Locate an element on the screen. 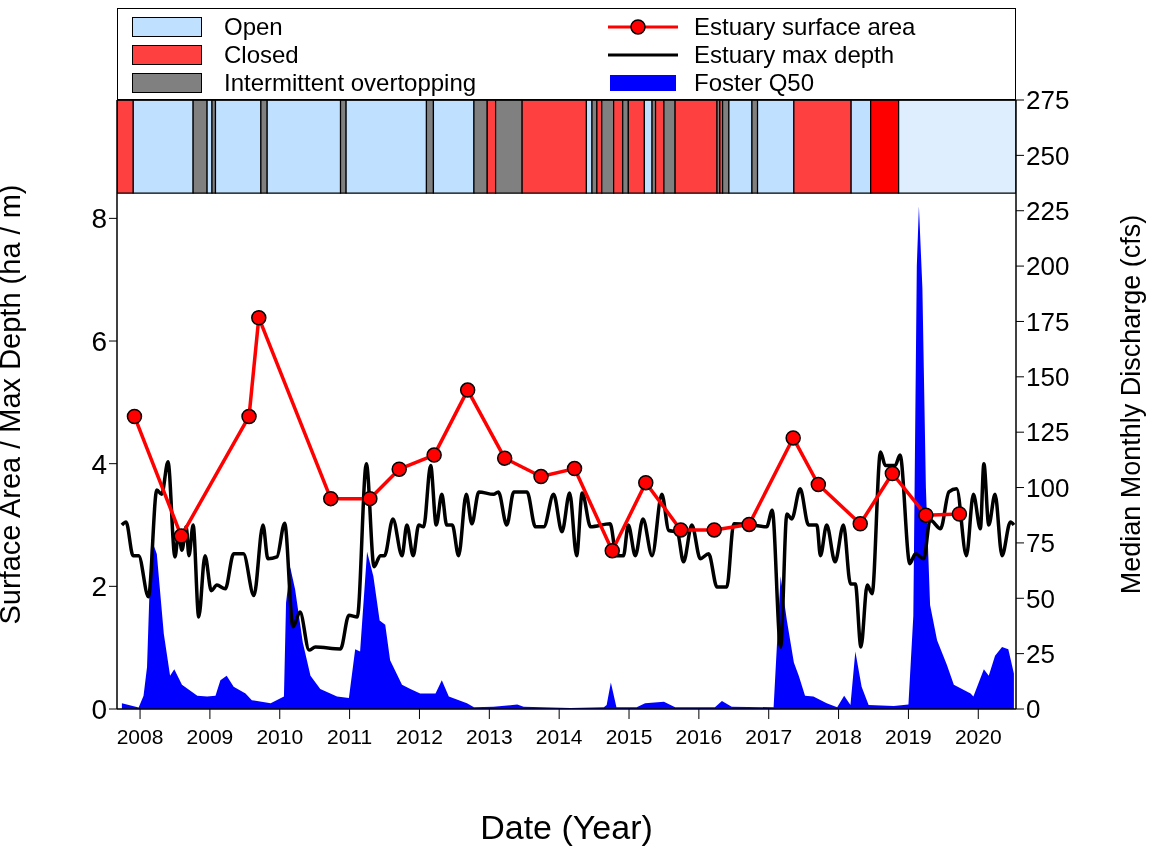 The height and width of the screenshot is (859, 1160). y2-tick-label: 150 is located at coordinates (1048, 377).